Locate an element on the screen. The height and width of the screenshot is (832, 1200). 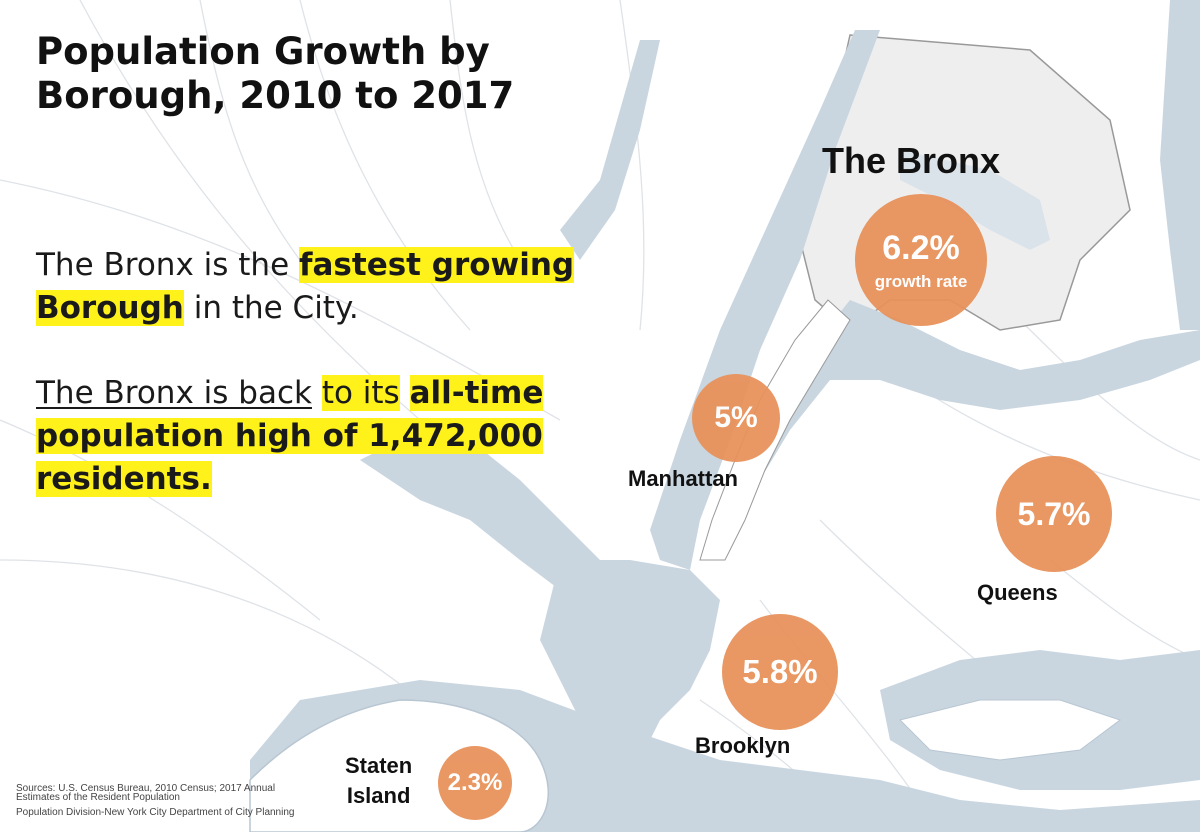
east-river is located at coordinates (965, 410).